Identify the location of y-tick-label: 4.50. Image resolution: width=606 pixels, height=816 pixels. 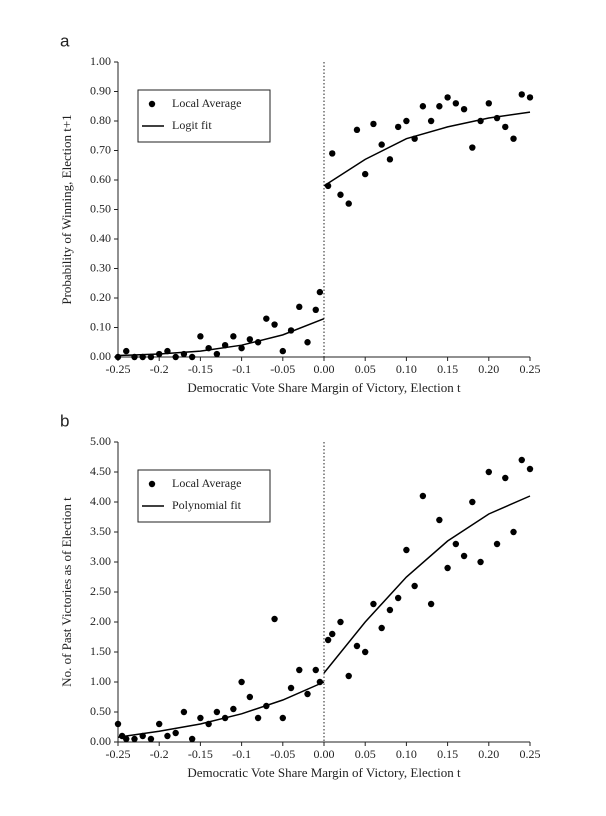
(100, 471).